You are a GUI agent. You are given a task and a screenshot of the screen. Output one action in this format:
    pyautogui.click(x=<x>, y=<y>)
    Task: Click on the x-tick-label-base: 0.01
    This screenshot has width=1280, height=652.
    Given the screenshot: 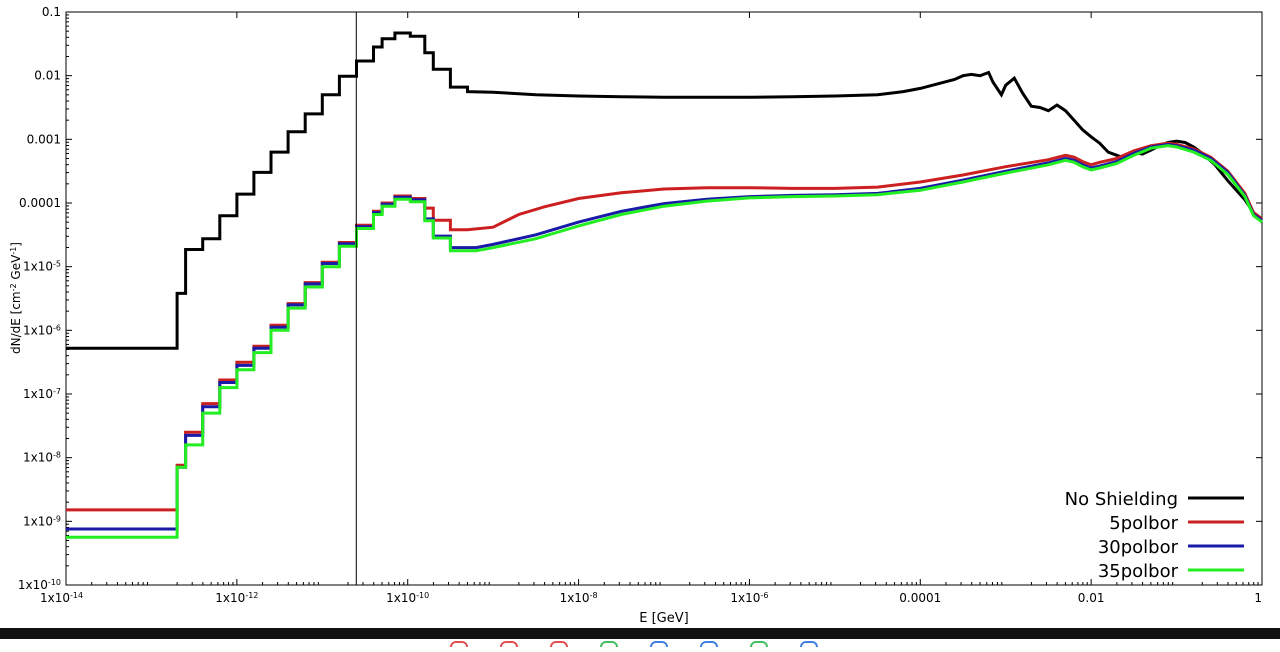 What is the action you would take?
    pyautogui.click(x=1091, y=598)
    